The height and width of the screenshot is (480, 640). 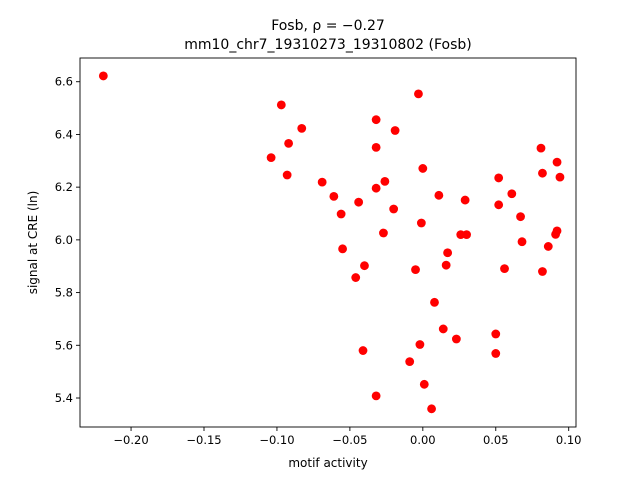 I want to click on x-axis-label: motif activity, so click(x=327, y=463).